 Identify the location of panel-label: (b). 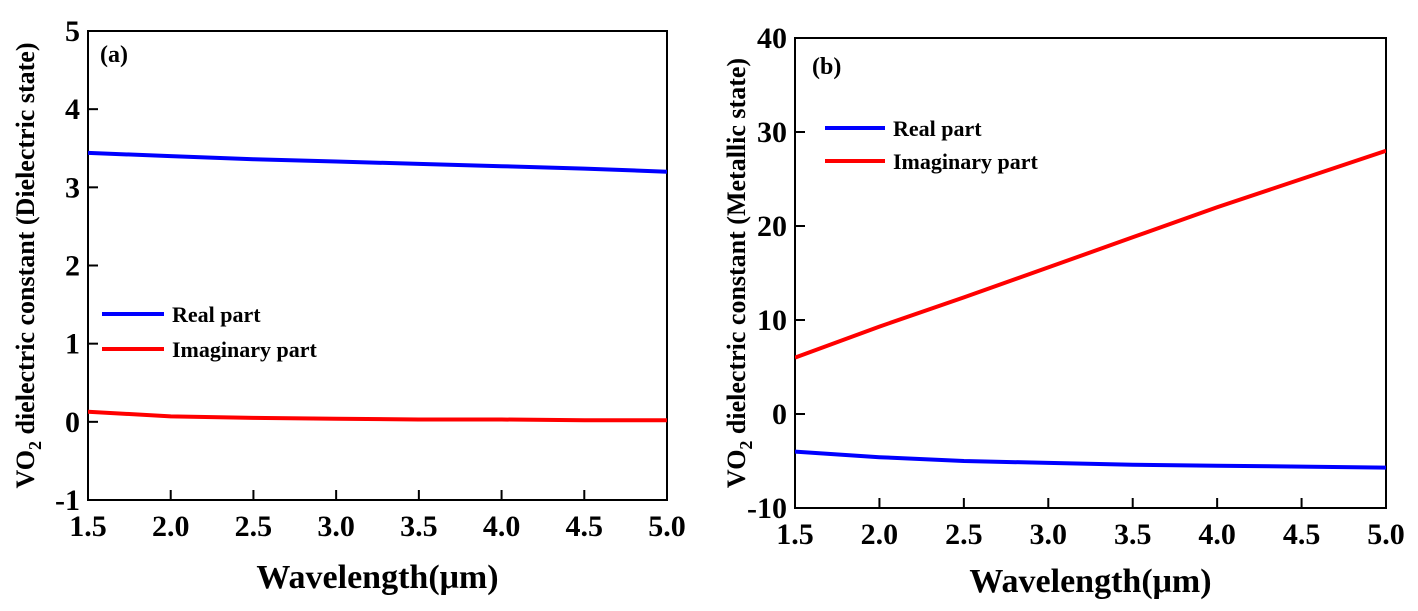
(826, 67).